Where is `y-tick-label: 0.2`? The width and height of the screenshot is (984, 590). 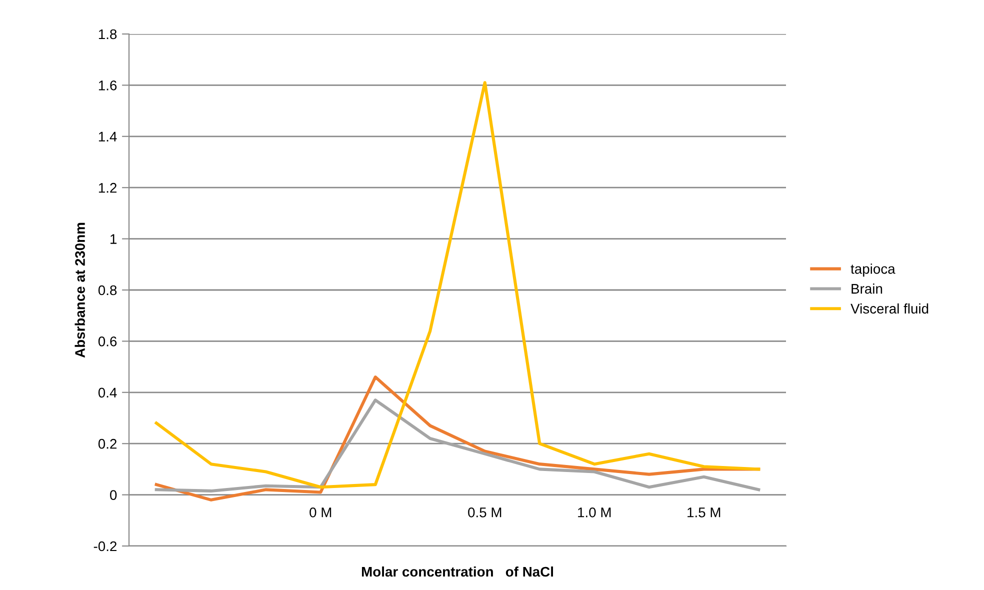
y-tick-label: 0.2 is located at coordinates (107, 443).